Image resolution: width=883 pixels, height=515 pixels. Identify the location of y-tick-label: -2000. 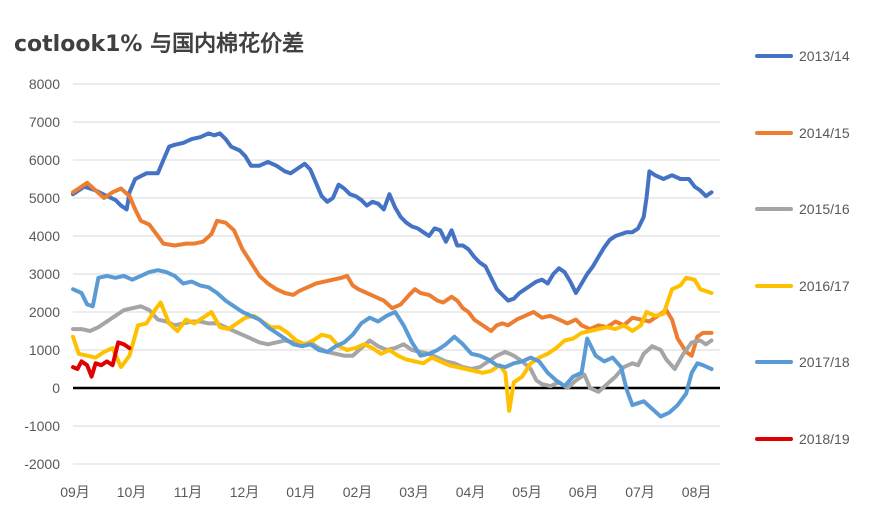
(42, 464).